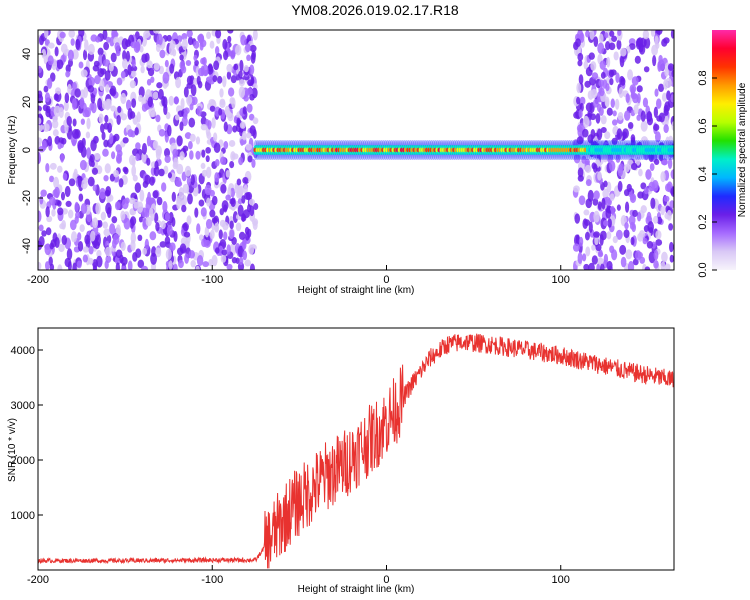 The width and height of the screenshot is (750, 600). I want to click on heatmap-band-core, so click(672, 150).